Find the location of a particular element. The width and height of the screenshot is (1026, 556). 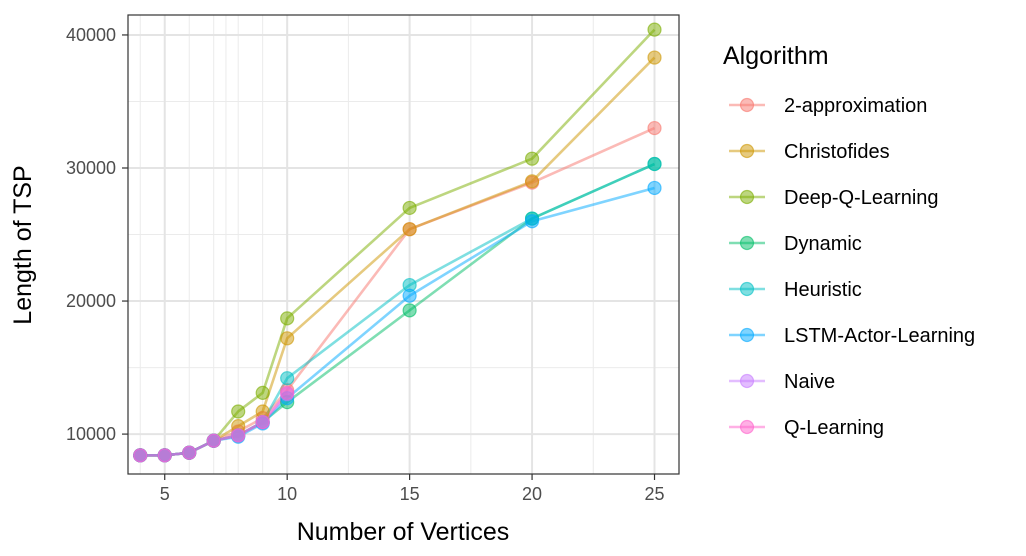

x-tick-label-2: 15 is located at coordinates (410, 494).